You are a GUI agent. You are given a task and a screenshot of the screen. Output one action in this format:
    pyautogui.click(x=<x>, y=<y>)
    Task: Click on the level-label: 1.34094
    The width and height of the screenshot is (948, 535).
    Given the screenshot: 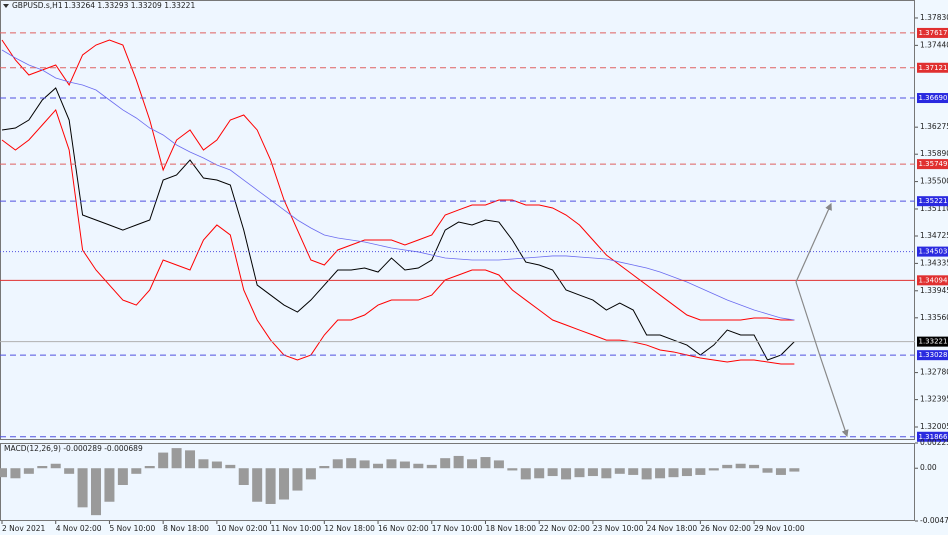 What is the action you would take?
    pyautogui.click(x=933, y=280)
    